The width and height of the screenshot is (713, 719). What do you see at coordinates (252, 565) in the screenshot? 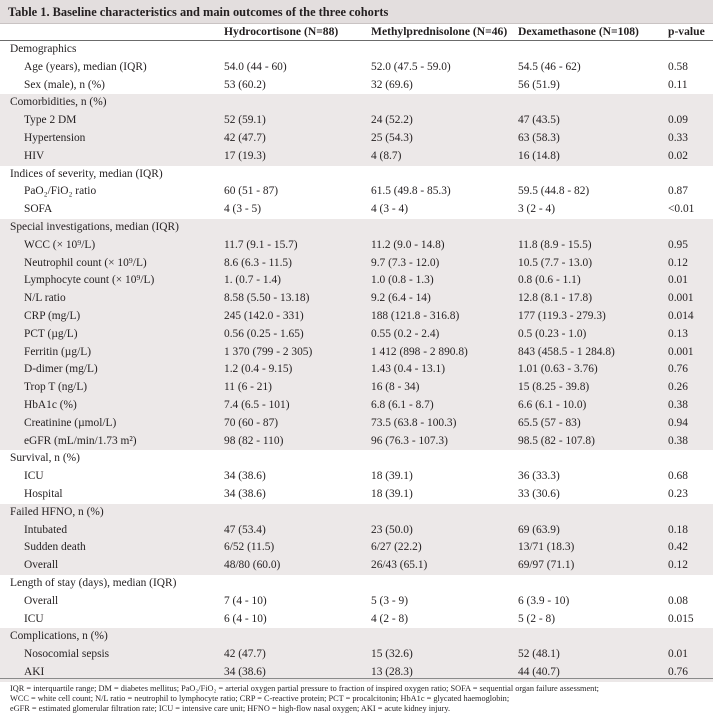
I see `hydrocortisone-value: 48/80 (60.0)` at bounding box center [252, 565].